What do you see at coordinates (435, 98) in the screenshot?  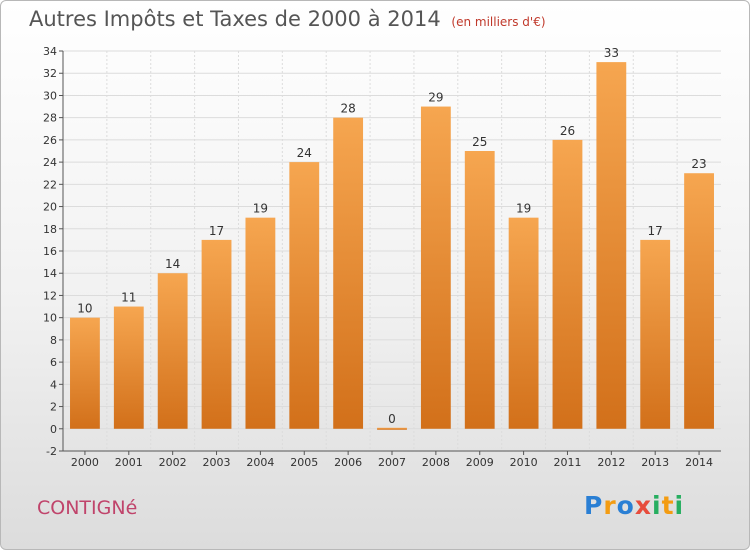 I see `data-label: 29` at bounding box center [435, 98].